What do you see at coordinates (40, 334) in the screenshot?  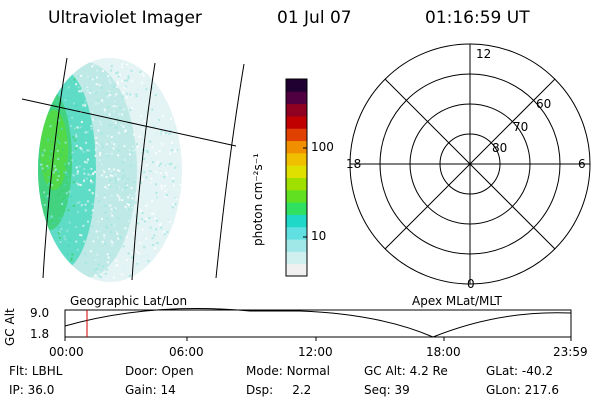 I see `timeline-ytick-1-8: 1.8` at bounding box center [40, 334].